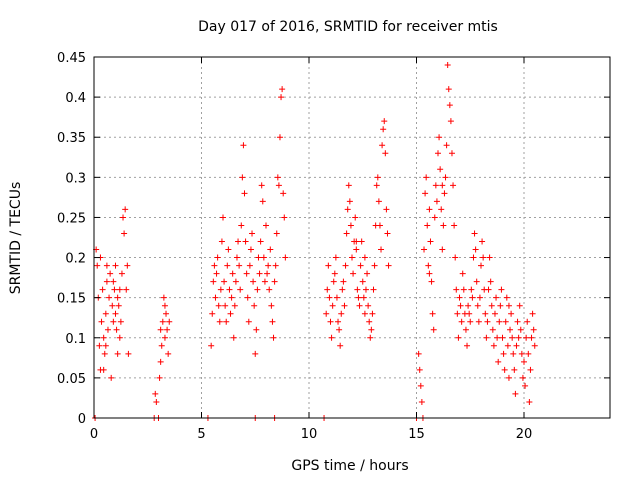  What do you see at coordinates (75, 339) in the screenshot?
I see `y-tick-label: 0.1` at bounding box center [75, 339].